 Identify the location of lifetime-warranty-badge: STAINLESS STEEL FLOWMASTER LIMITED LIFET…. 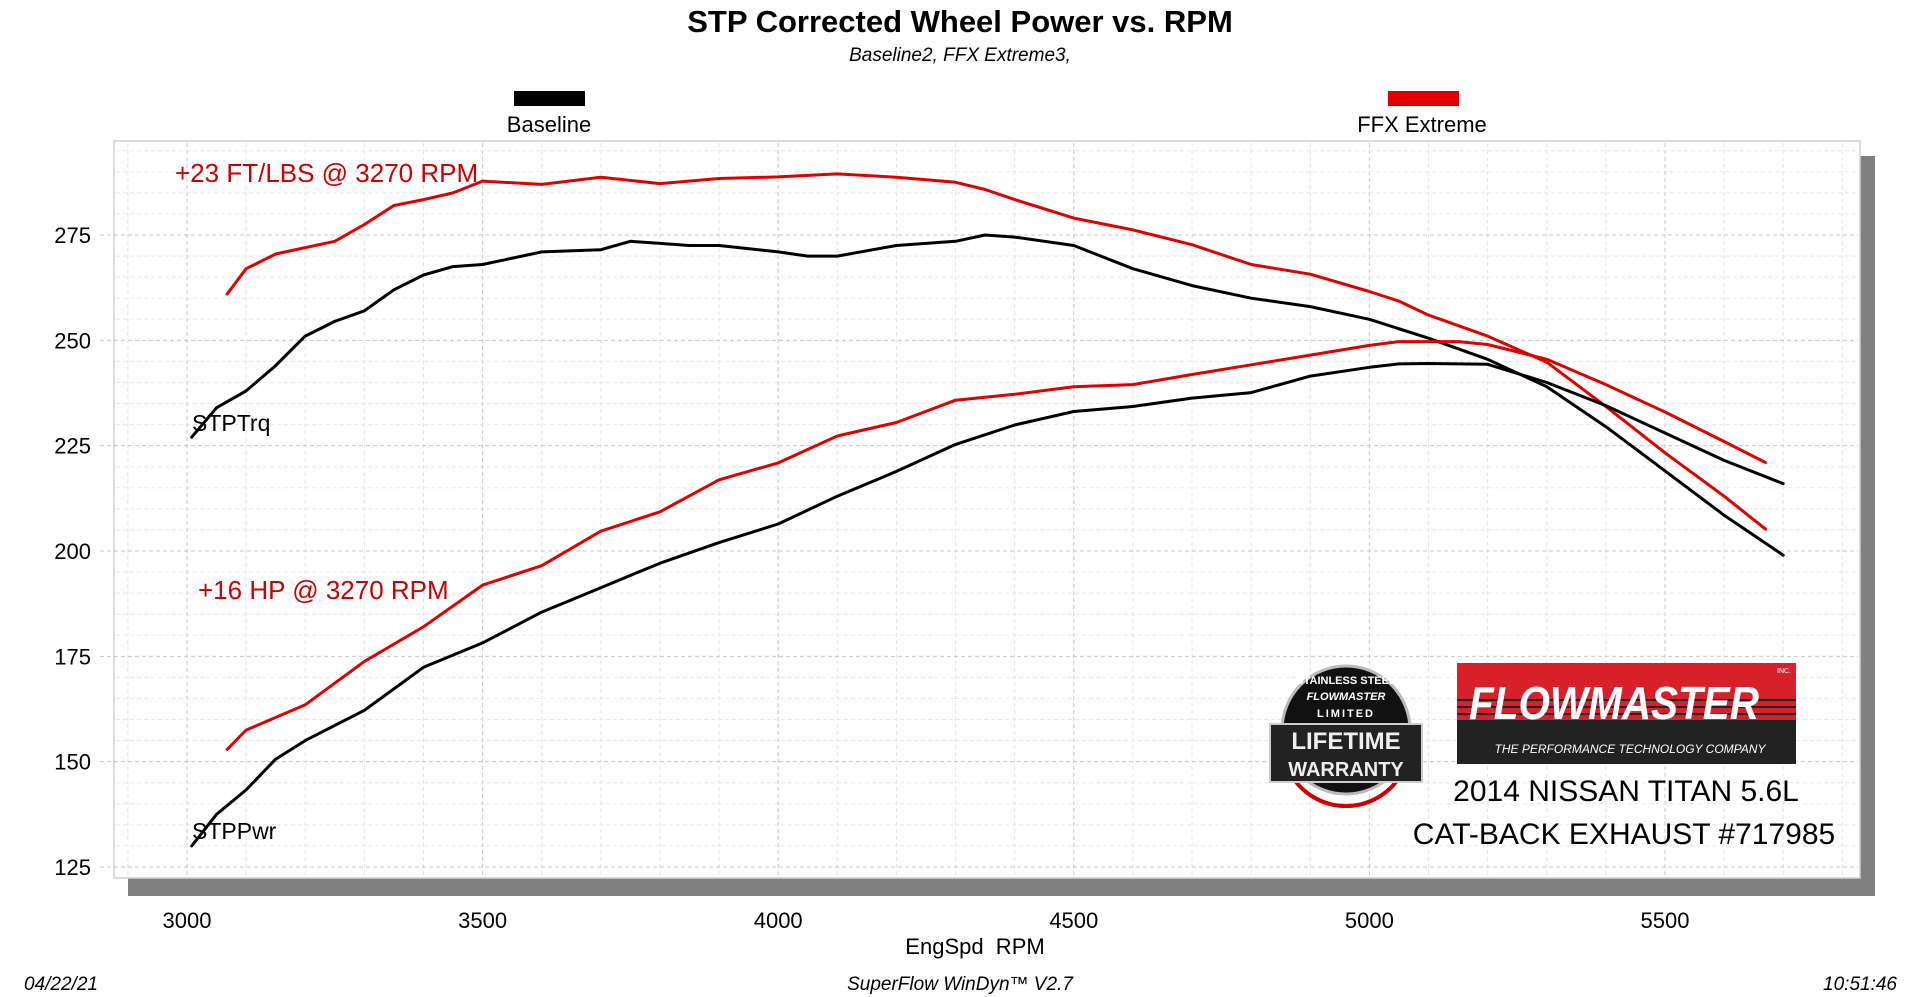
(1346, 736).